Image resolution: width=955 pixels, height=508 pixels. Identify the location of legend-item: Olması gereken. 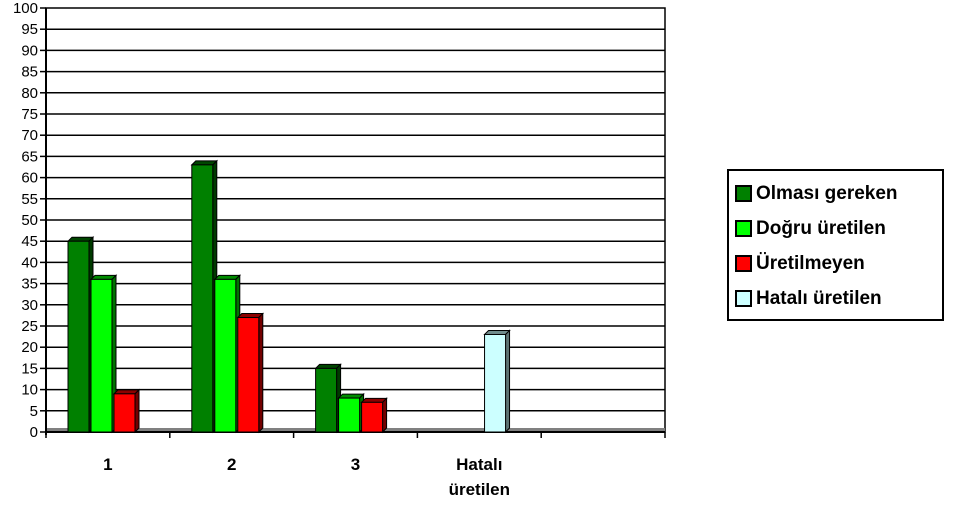
(838, 193).